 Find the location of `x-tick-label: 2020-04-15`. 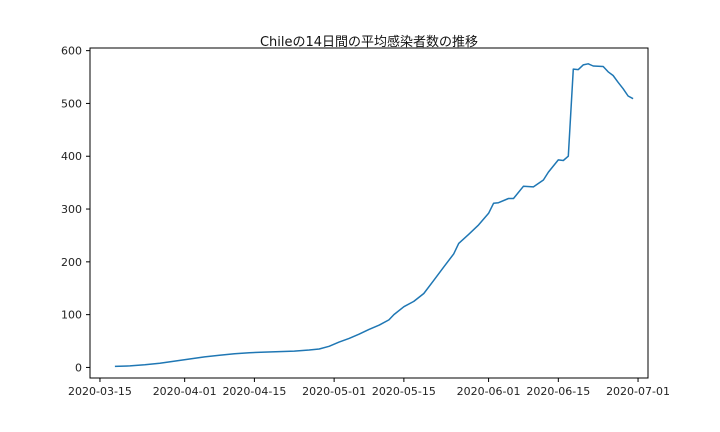

x-tick-label: 2020-04-15 is located at coordinates (254, 391).